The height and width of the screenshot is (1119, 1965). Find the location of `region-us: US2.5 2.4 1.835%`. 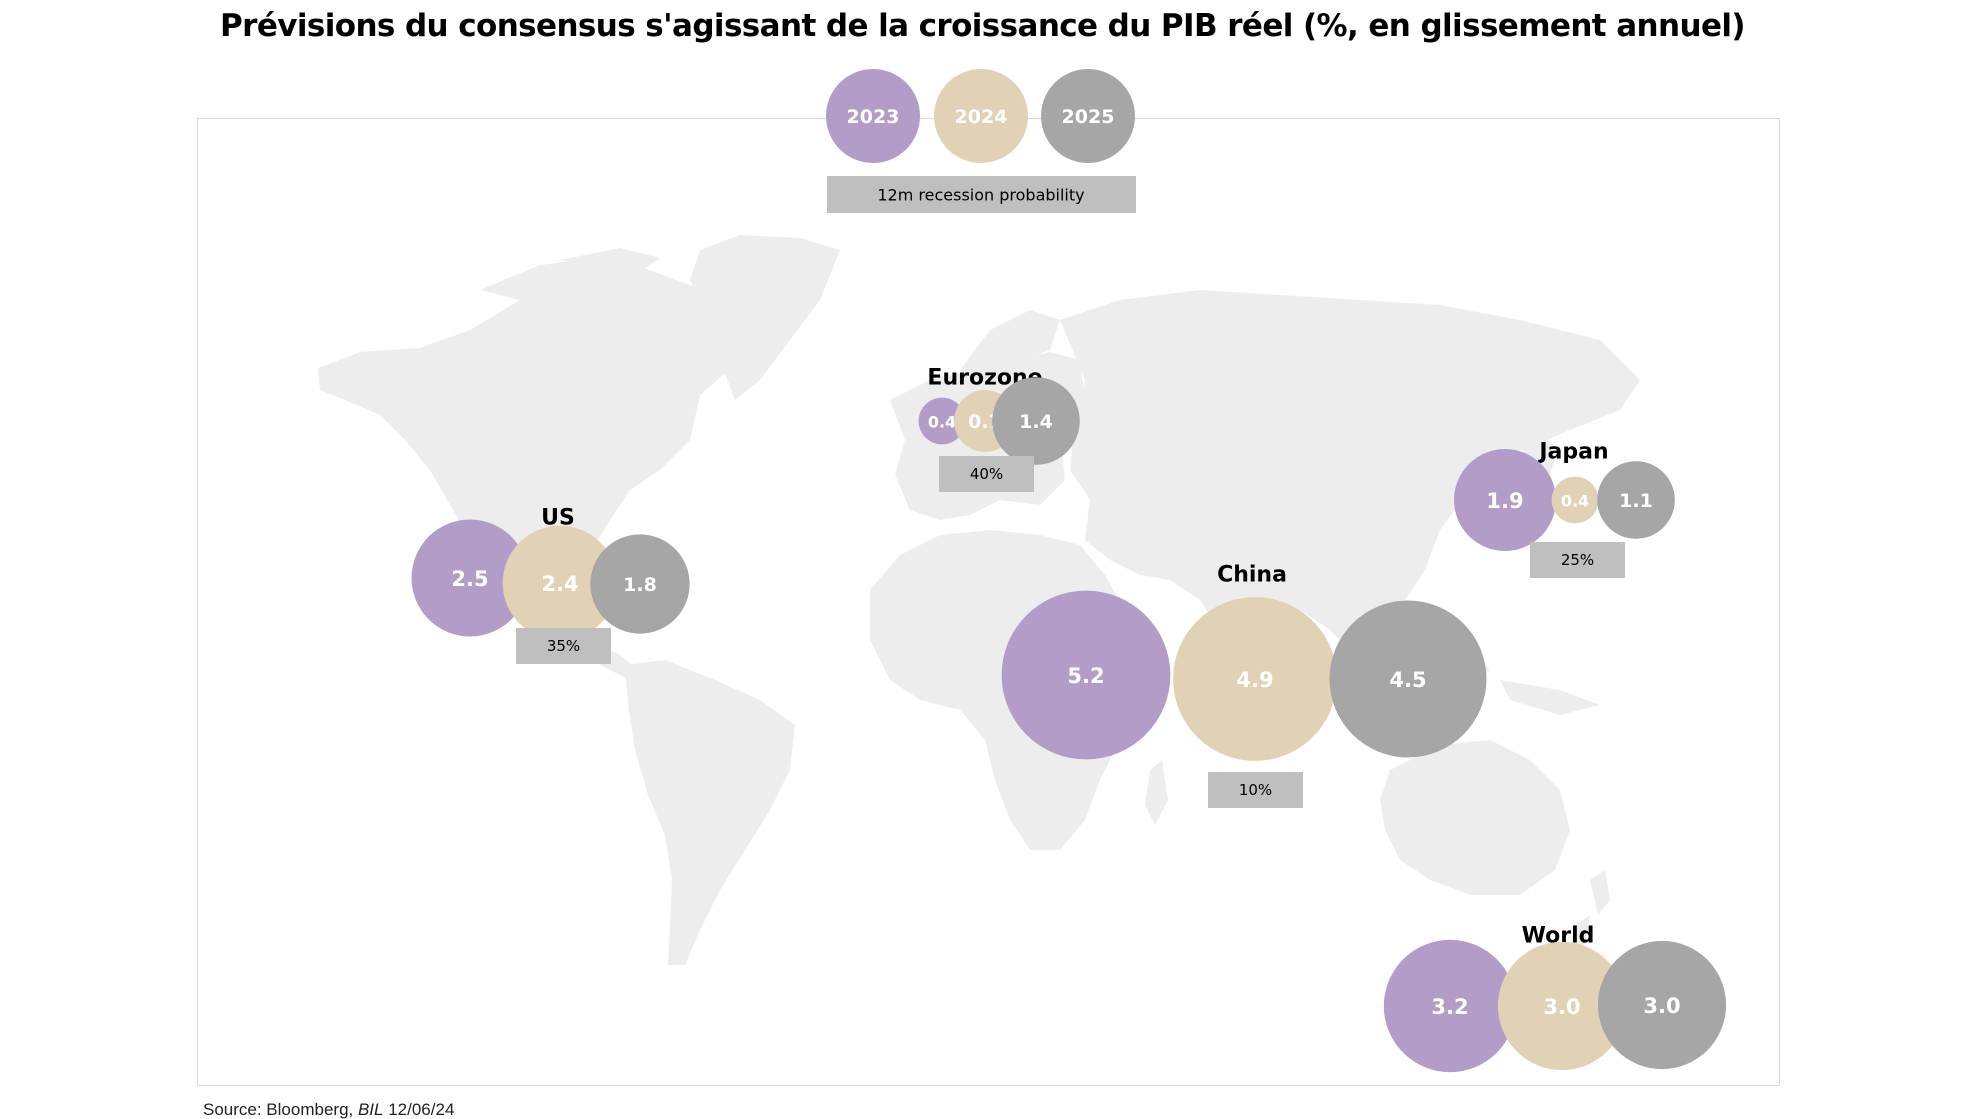

region-us: US2.5 2.4 1.835% is located at coordinates (550, 585).